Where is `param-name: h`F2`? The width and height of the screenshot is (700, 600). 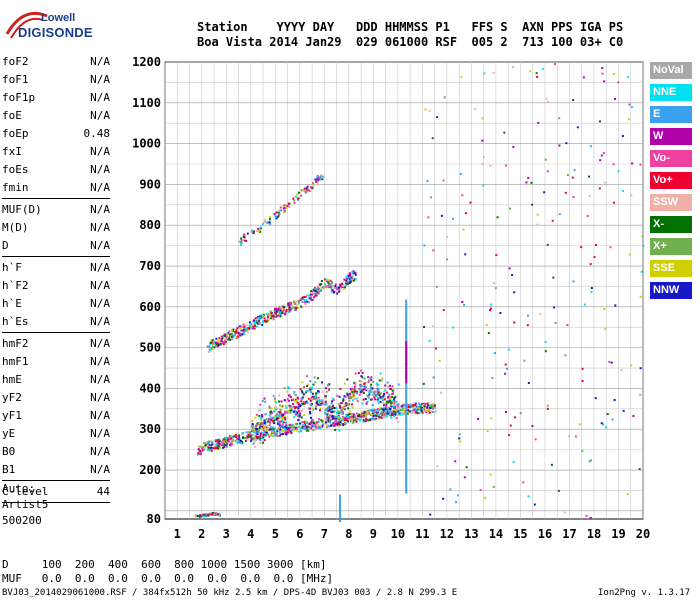 param-name: h`F2 is located at coordinates (15, 285).